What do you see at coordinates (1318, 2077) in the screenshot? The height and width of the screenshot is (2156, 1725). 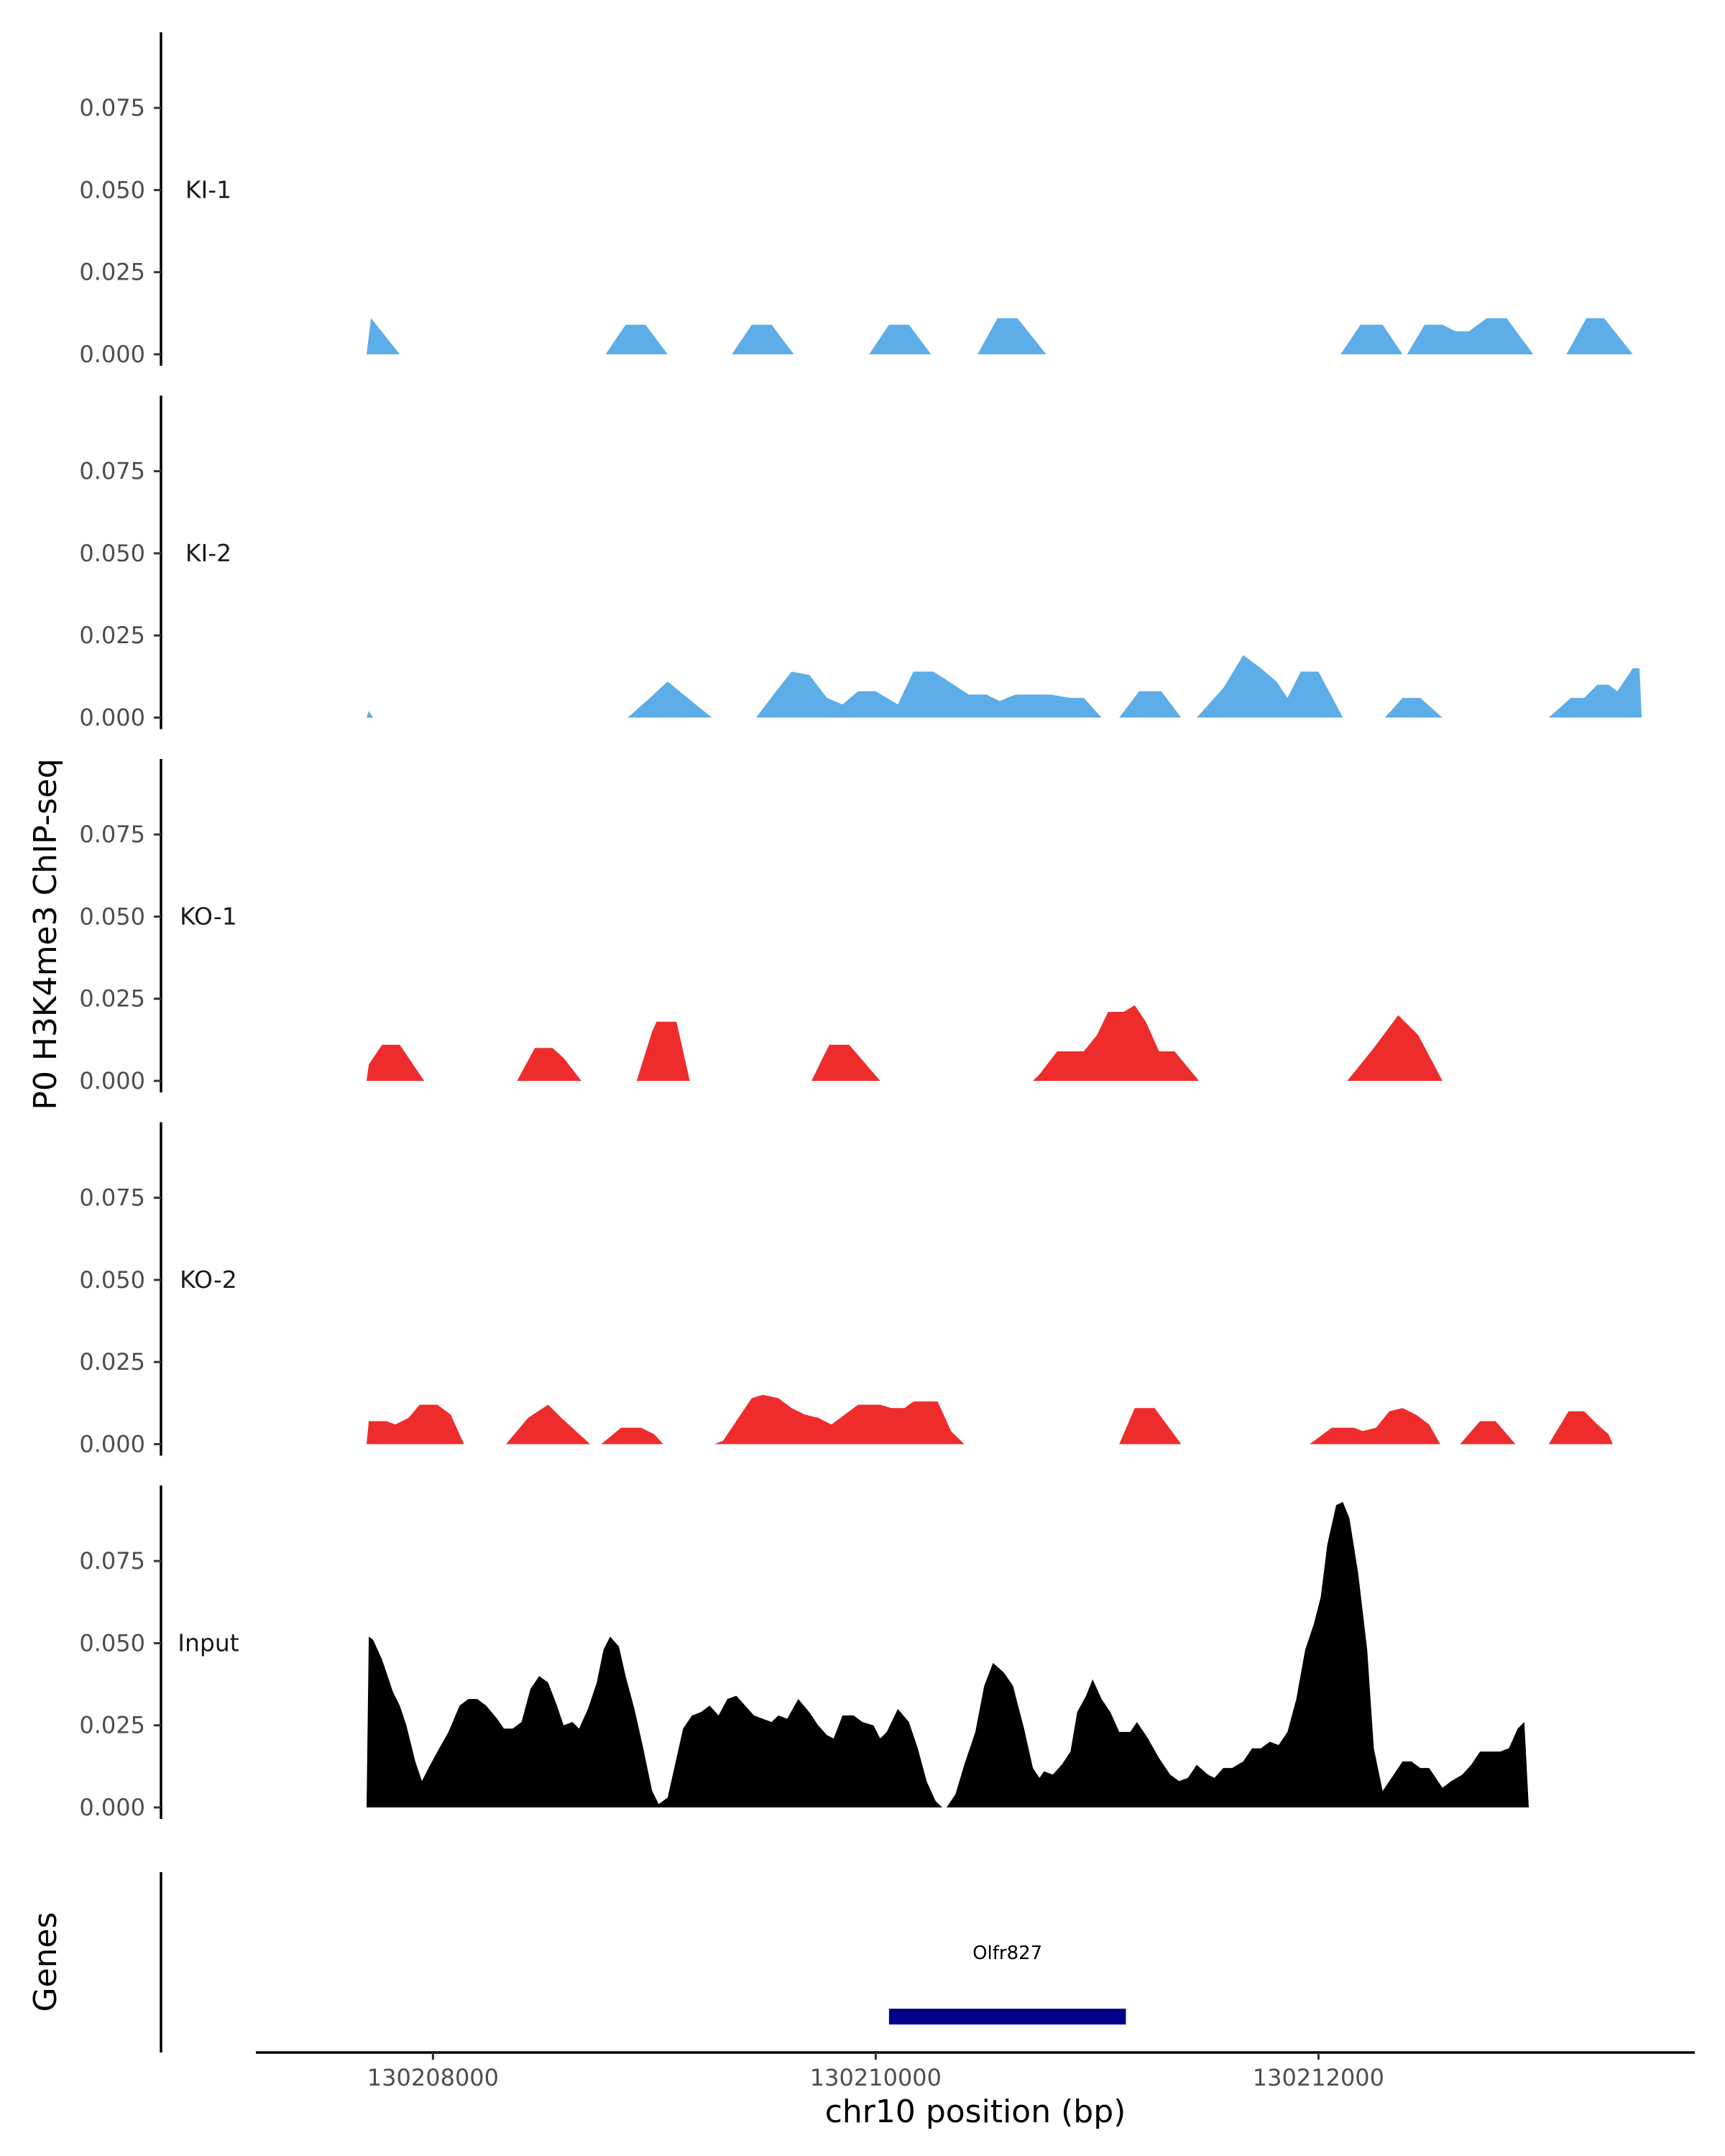 I see `x-tick-label: 130212000` at bounding box center [1318, 2077].